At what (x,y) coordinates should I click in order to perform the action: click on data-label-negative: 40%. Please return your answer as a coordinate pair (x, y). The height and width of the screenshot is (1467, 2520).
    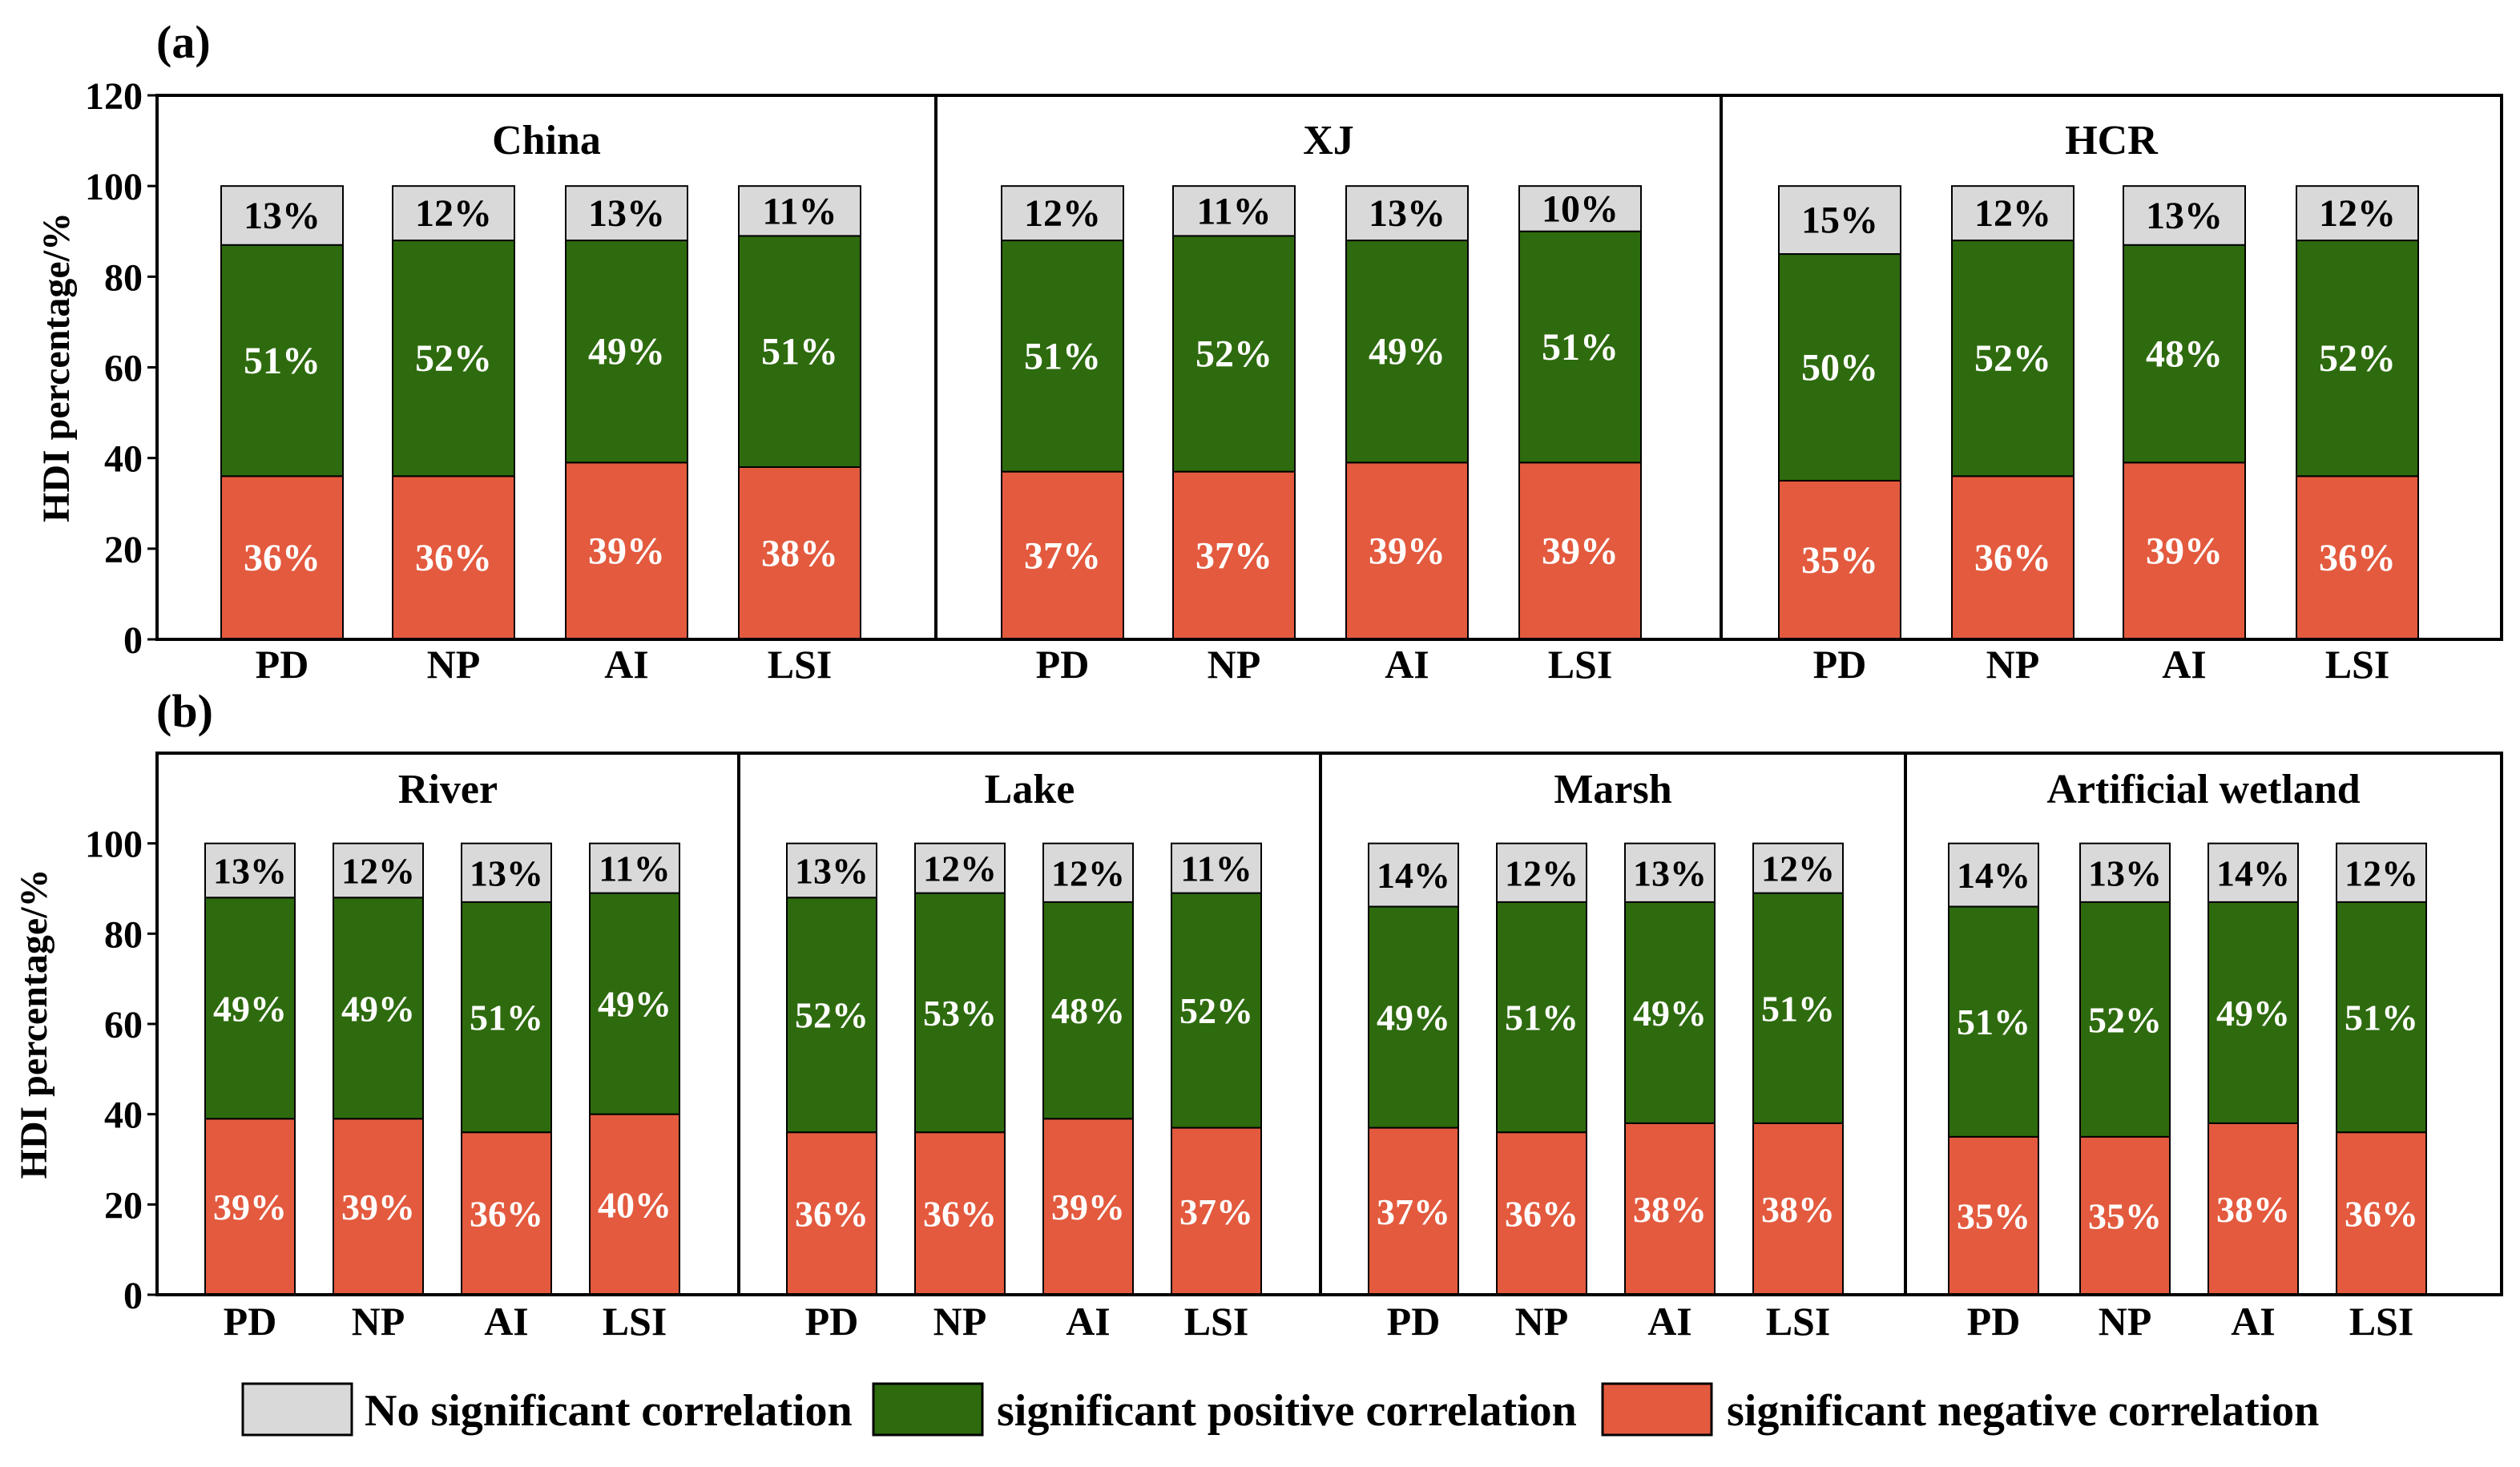
    Looking at the image, I should click on (634, 1204).